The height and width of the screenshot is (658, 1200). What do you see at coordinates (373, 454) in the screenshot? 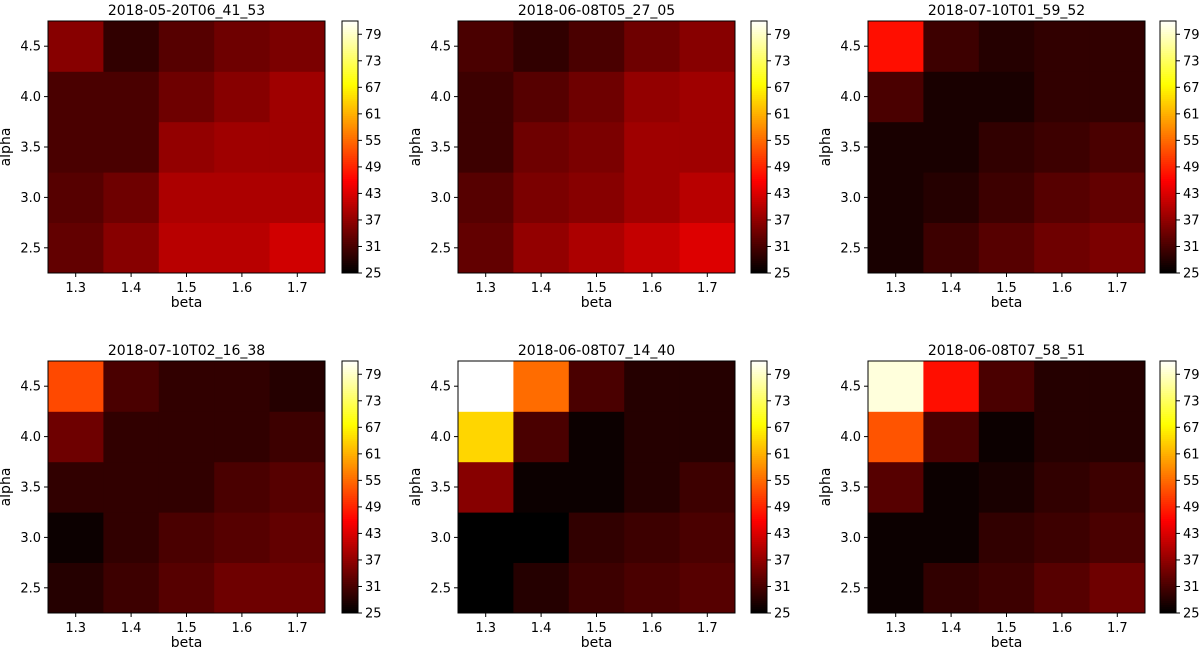
I see `colorbar-tick-label: 61` at bounding box center [373, 454].